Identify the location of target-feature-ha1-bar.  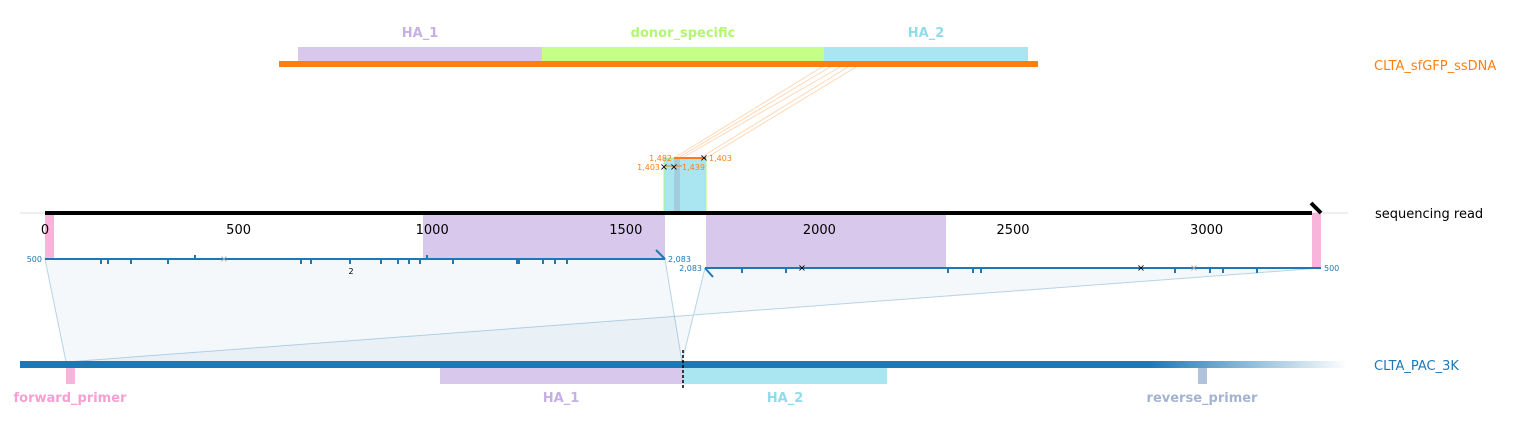
(561, 376).